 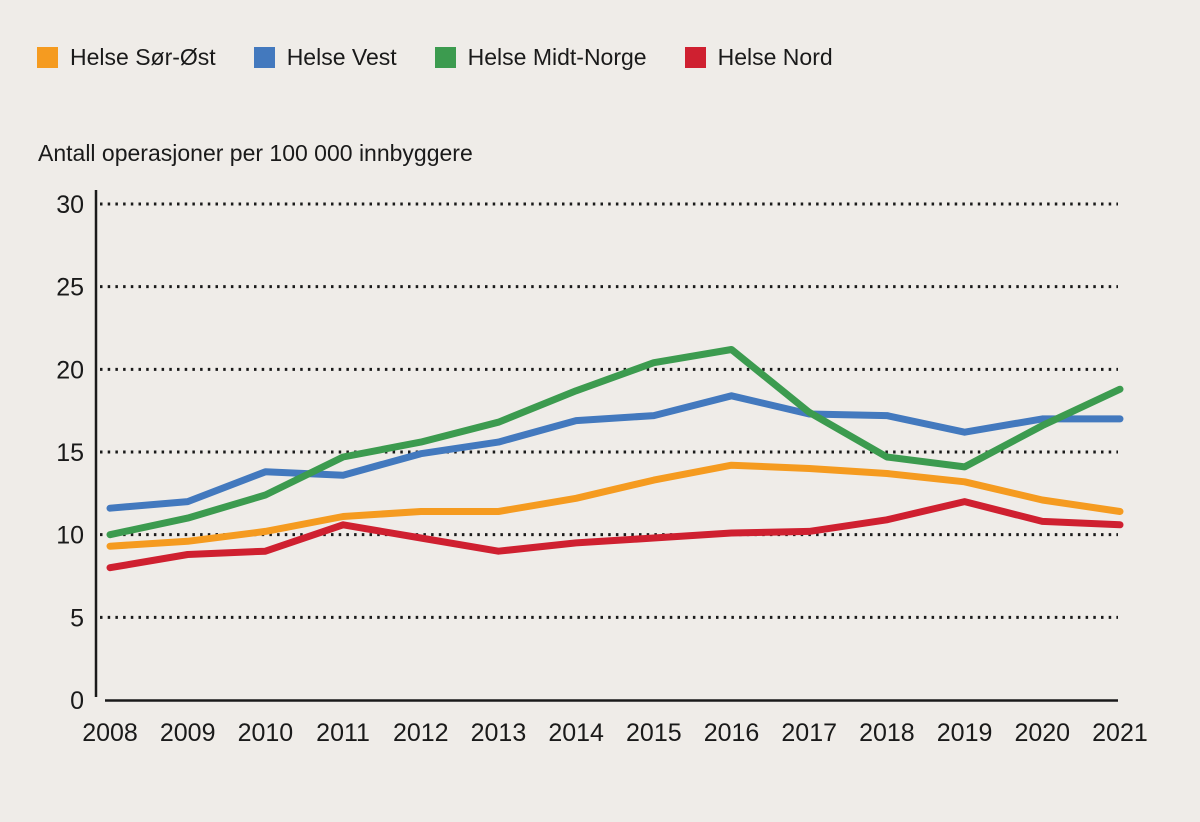 What do you see at coordinates (343, 733) in the screenshot?
I see `x-tick-label: 2011` at bounding box center [343, 733].